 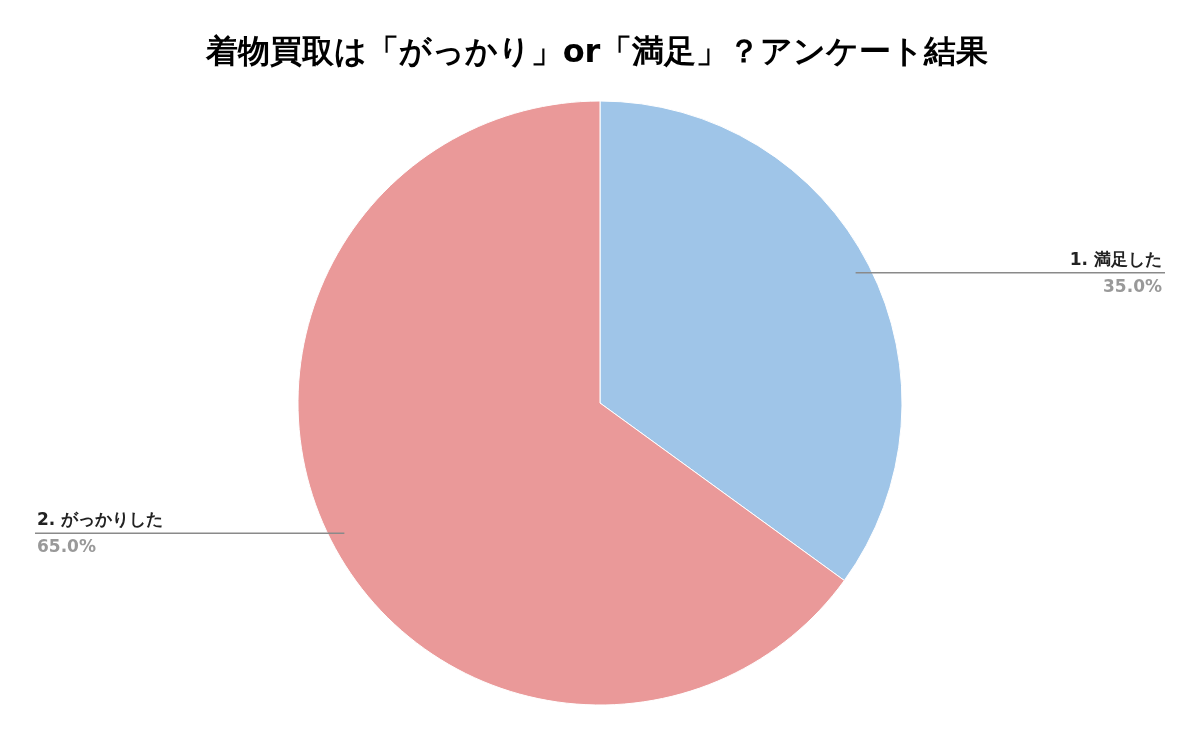 I want to click on data-label: 35.0%, so click(x=1132, y=285).